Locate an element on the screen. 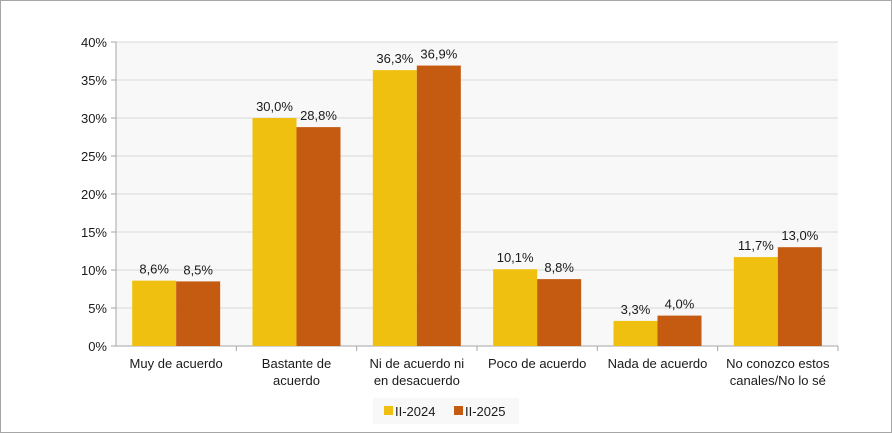 The image size is (892, 433). data-label: 13,0% is located at coordinates (799, 235).